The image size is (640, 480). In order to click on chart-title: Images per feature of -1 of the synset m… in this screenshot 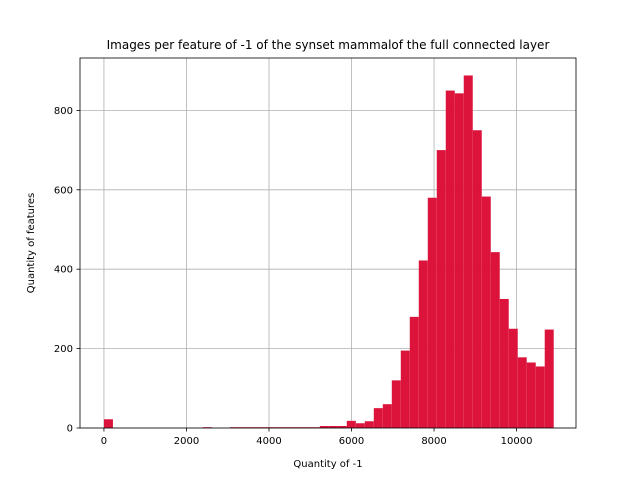, I will do `click(328, 45)`.